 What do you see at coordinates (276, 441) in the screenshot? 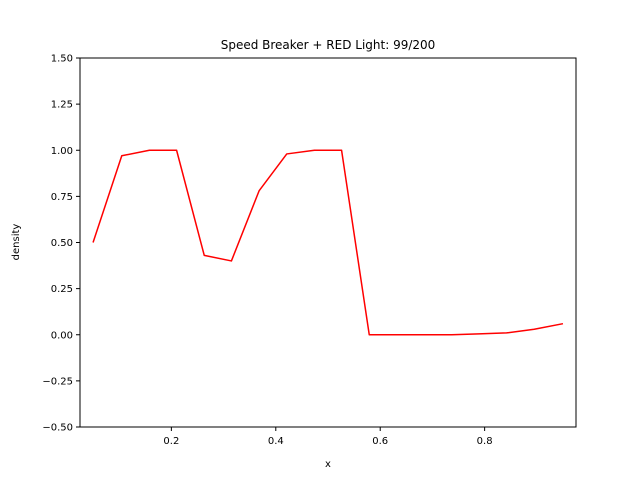
I see `x-tick-label: 0.4` at bounding box center [276, 441].